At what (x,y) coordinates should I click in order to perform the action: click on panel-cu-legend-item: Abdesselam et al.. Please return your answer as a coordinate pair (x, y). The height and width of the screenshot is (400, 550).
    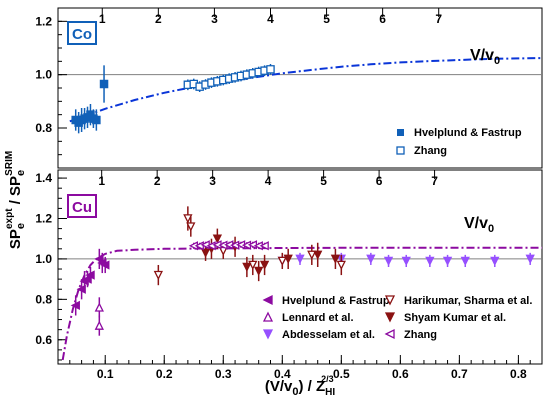
    Looking at the image, I should click on (318, 335).